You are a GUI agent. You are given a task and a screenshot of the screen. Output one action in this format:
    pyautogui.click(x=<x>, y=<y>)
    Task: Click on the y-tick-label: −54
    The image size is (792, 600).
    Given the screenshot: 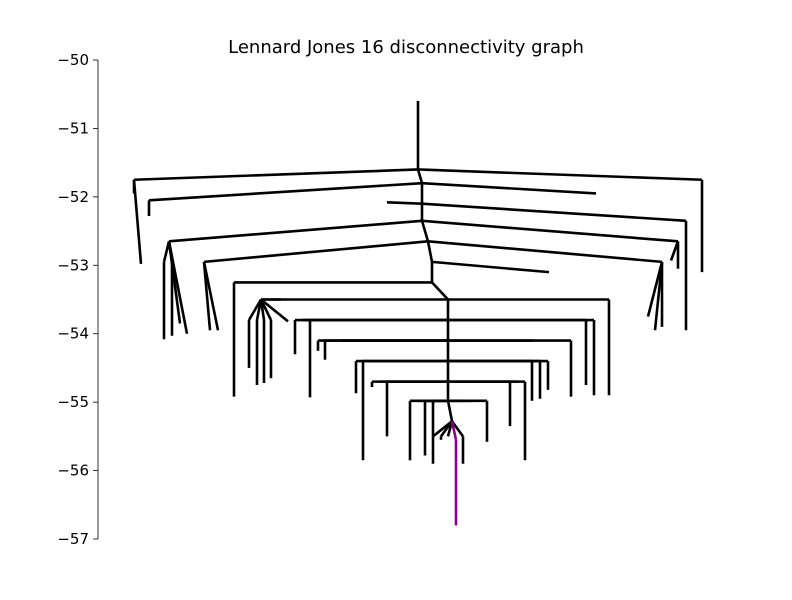 What is the action you would take?
    pyautogui.click(x=73, y=334)
    